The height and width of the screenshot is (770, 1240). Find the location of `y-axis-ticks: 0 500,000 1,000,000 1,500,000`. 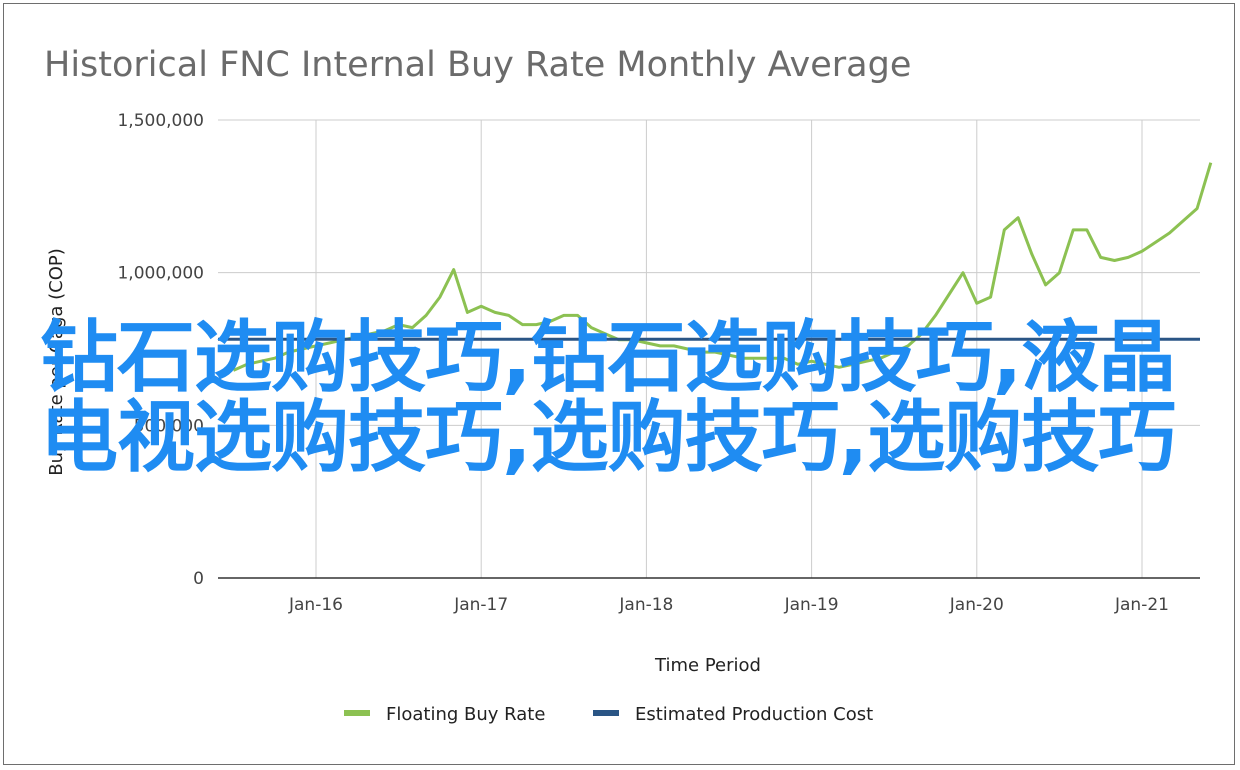

y-axis-ticks: 0 500,000 1,000,000 1,500,000 is located at coordinates (160, 350).